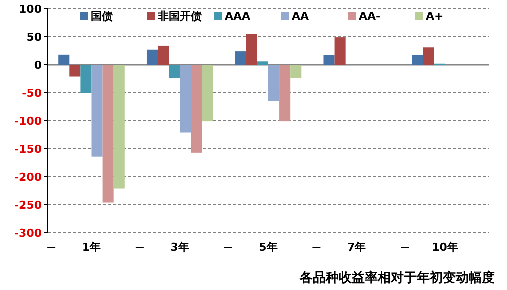 This screenshot has height=290, width=507. What do you see at coordinates (179, 16) in the screenshot?
I see `legend-label: 非国开债` at bounding box center [179, 16].